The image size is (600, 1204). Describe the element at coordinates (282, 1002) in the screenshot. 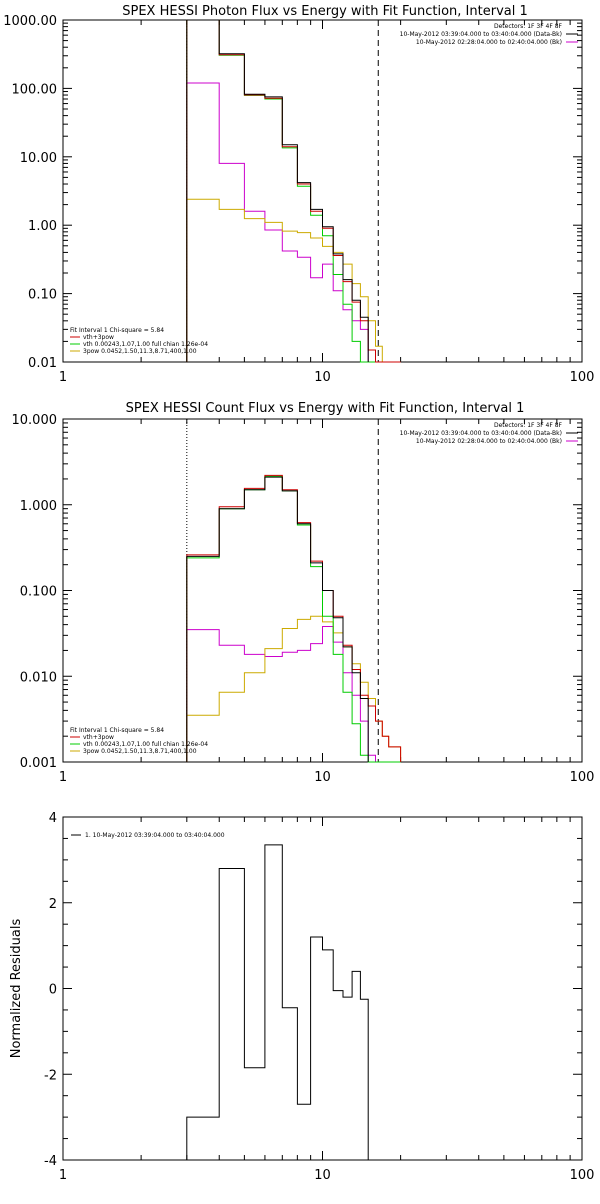

I see `series-residuals` at that location.